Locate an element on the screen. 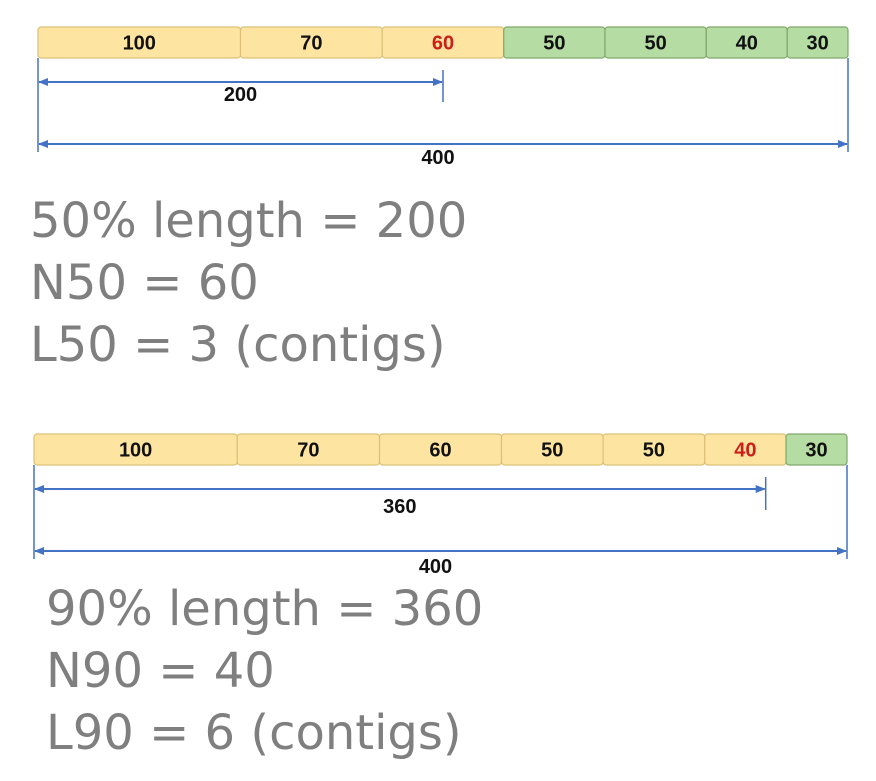 The width and height of the screenshot is (876, 781). partial-span-label: 360 is located at coordinates (399, 507).